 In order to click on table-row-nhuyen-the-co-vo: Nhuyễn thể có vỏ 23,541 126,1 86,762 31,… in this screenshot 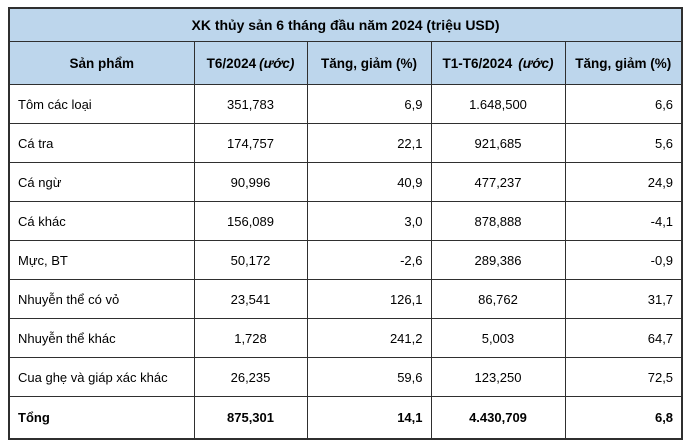, I will do `click(345, 299)`.